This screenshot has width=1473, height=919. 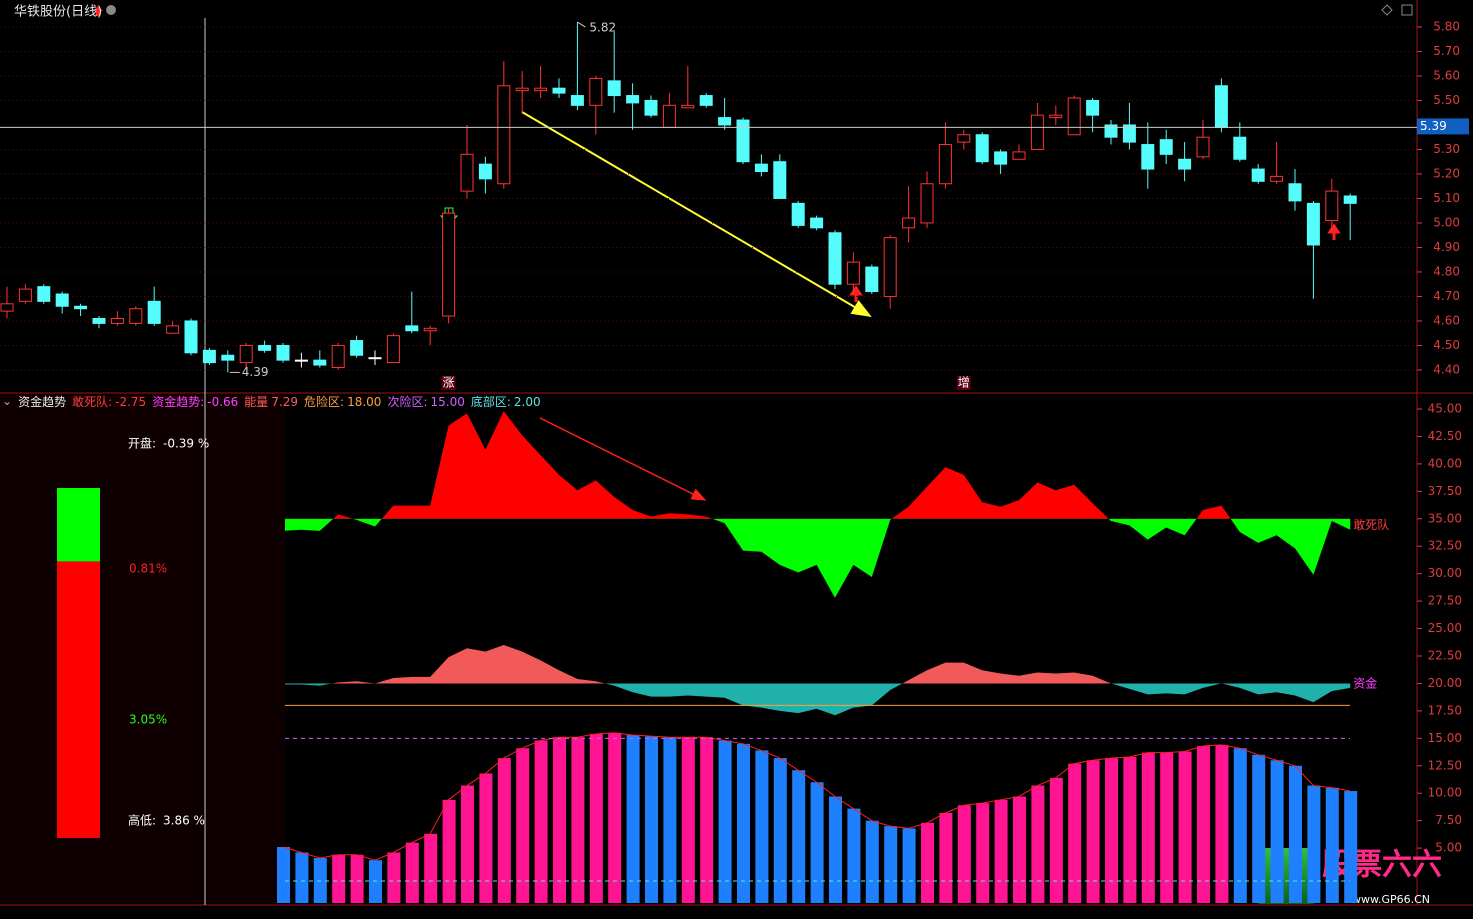 I want to click on signal-arrow, so click(x=856, y=293).